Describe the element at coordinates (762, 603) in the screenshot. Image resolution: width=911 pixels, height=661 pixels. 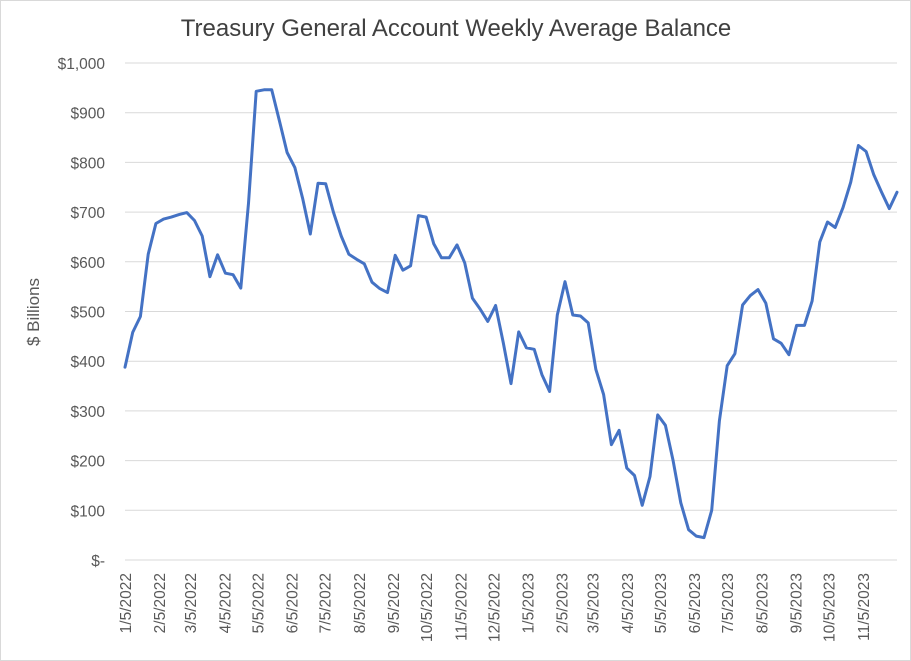
I see `x-tick-label: 8/5/2023` at that location.